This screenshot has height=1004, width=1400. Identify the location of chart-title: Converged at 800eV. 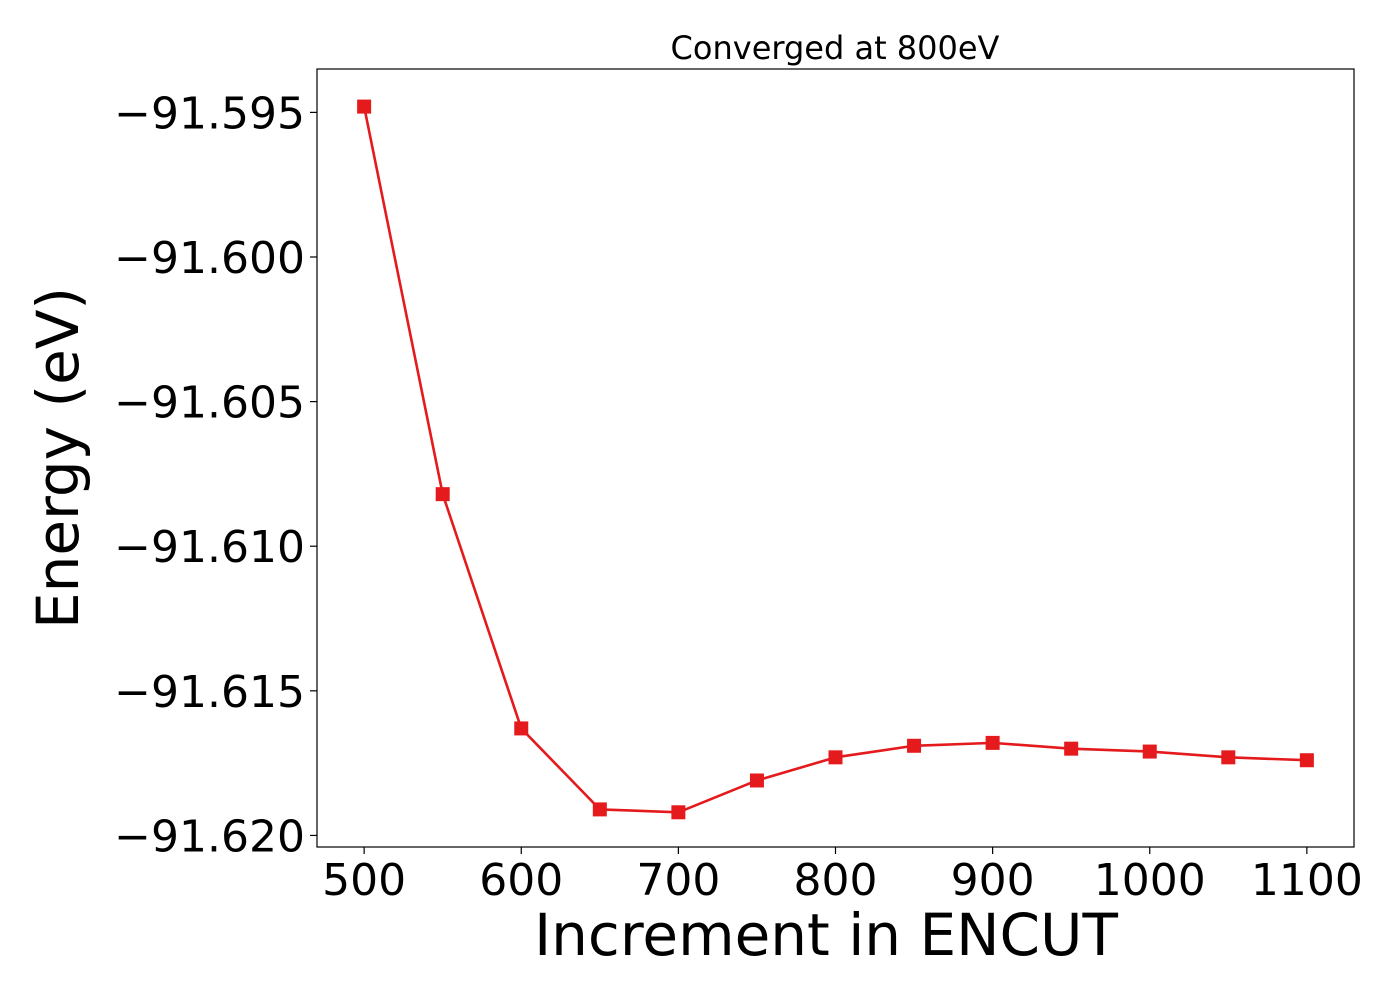
(835, 48).